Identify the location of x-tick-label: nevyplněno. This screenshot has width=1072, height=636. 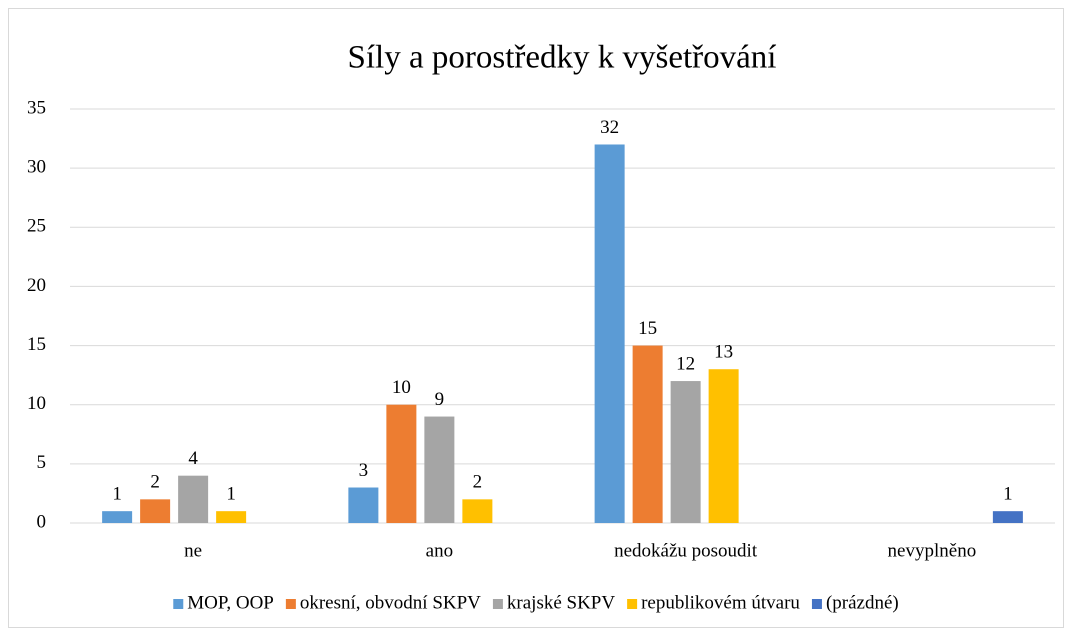
(932, 550).